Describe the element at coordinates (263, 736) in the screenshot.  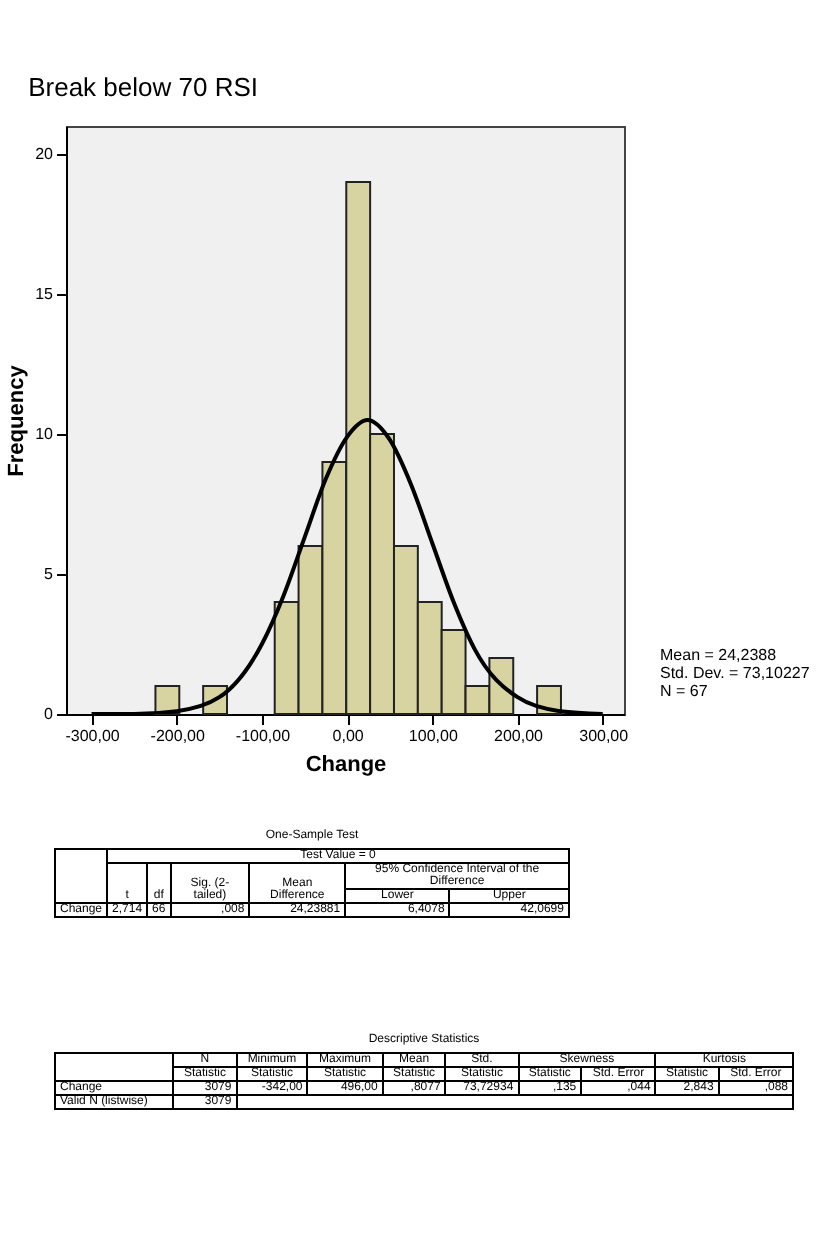
I see `x-tick-label: -100,00` at that location.